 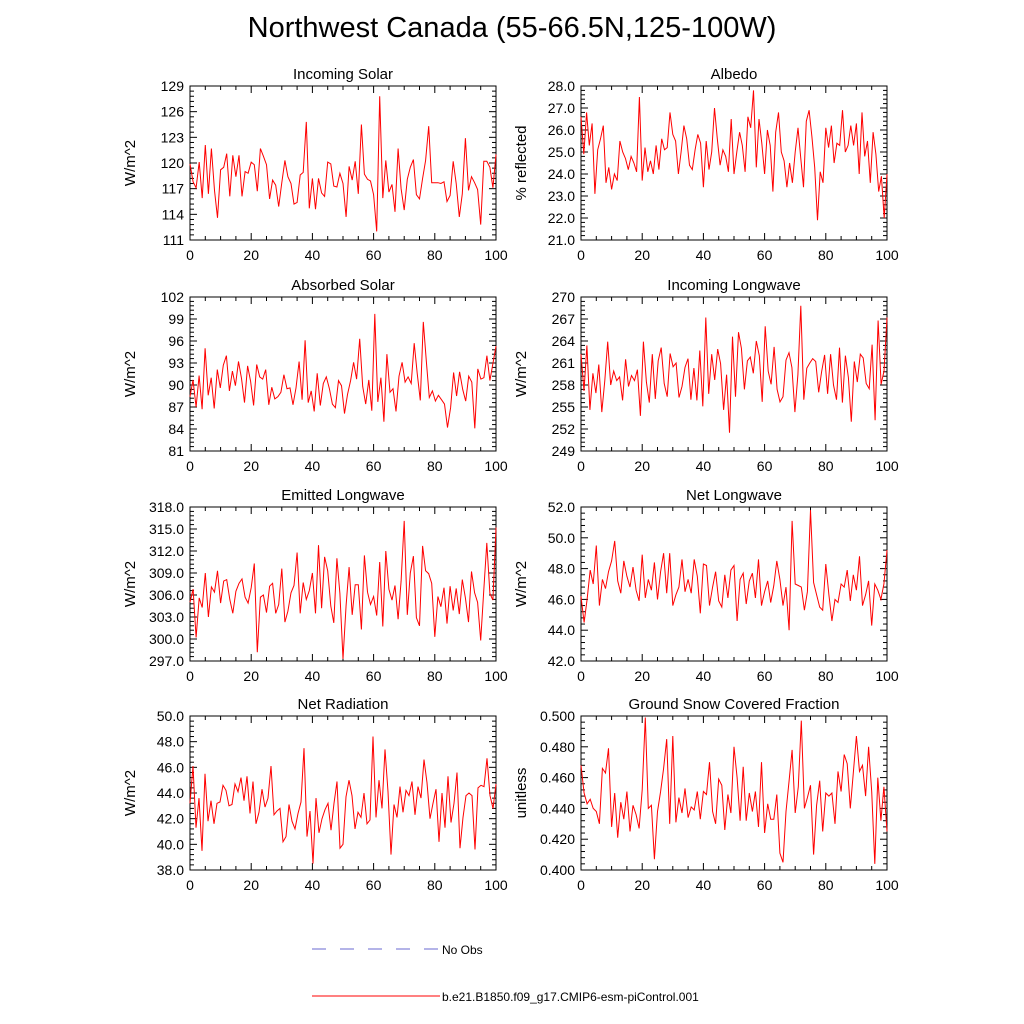 I want to click on panel-title: Incoming Longwave, so click(x=733, y=285).